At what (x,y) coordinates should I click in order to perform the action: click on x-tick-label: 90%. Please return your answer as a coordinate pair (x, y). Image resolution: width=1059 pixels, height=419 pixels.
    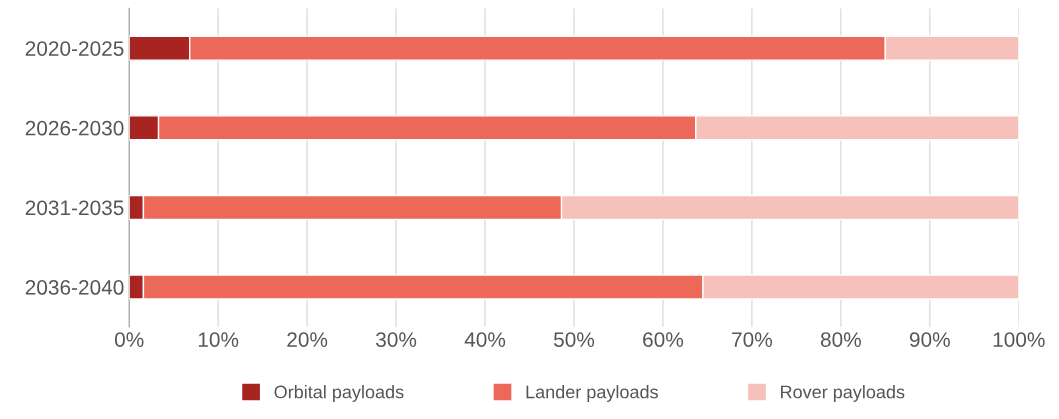
    Looking at the image, I should click on (929, 339).